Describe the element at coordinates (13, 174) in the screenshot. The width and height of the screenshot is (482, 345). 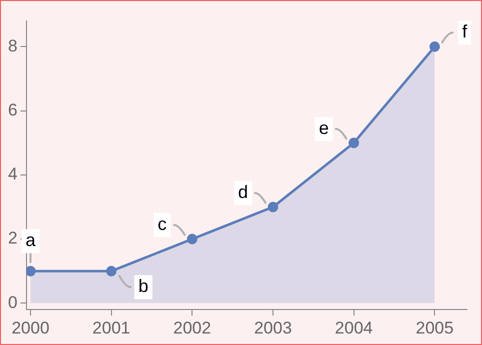
I see `y-tick-label: 4` at that location.